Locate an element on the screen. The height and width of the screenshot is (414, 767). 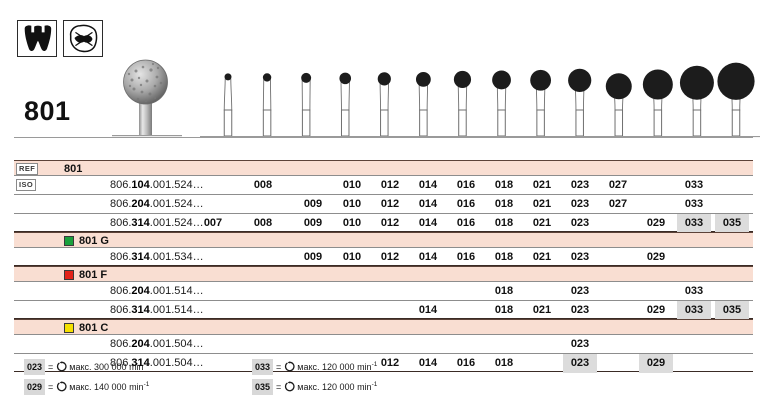
section-band-section-801-g: 801 G is located at coordinates (383, 239).